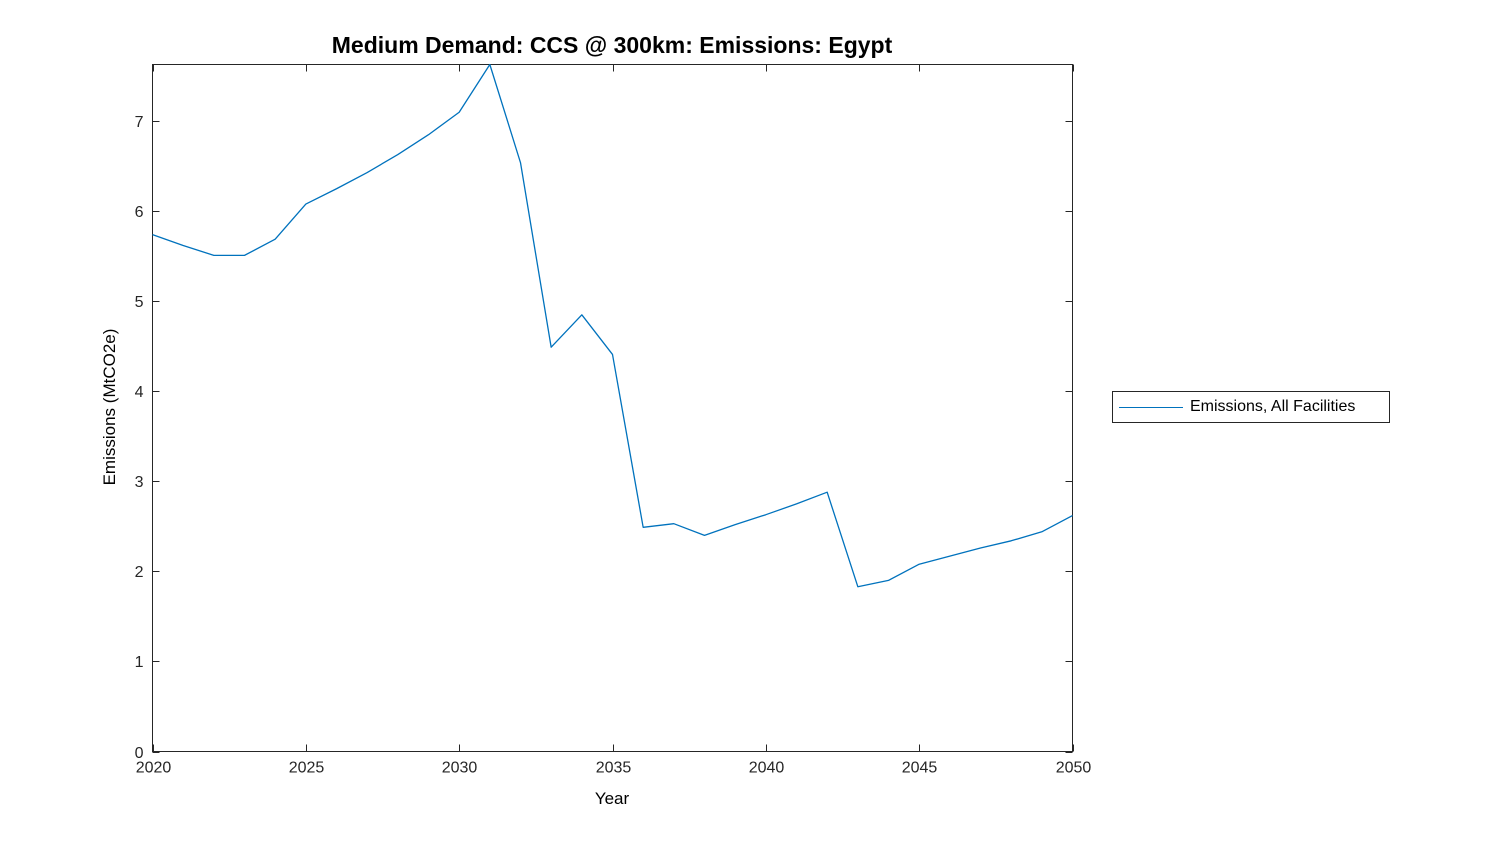 This screenshot has width=1500, height=844. Describe the element at coordinates (139, 572) in the screenshot. I see `y-tick-label: 2` at that location.